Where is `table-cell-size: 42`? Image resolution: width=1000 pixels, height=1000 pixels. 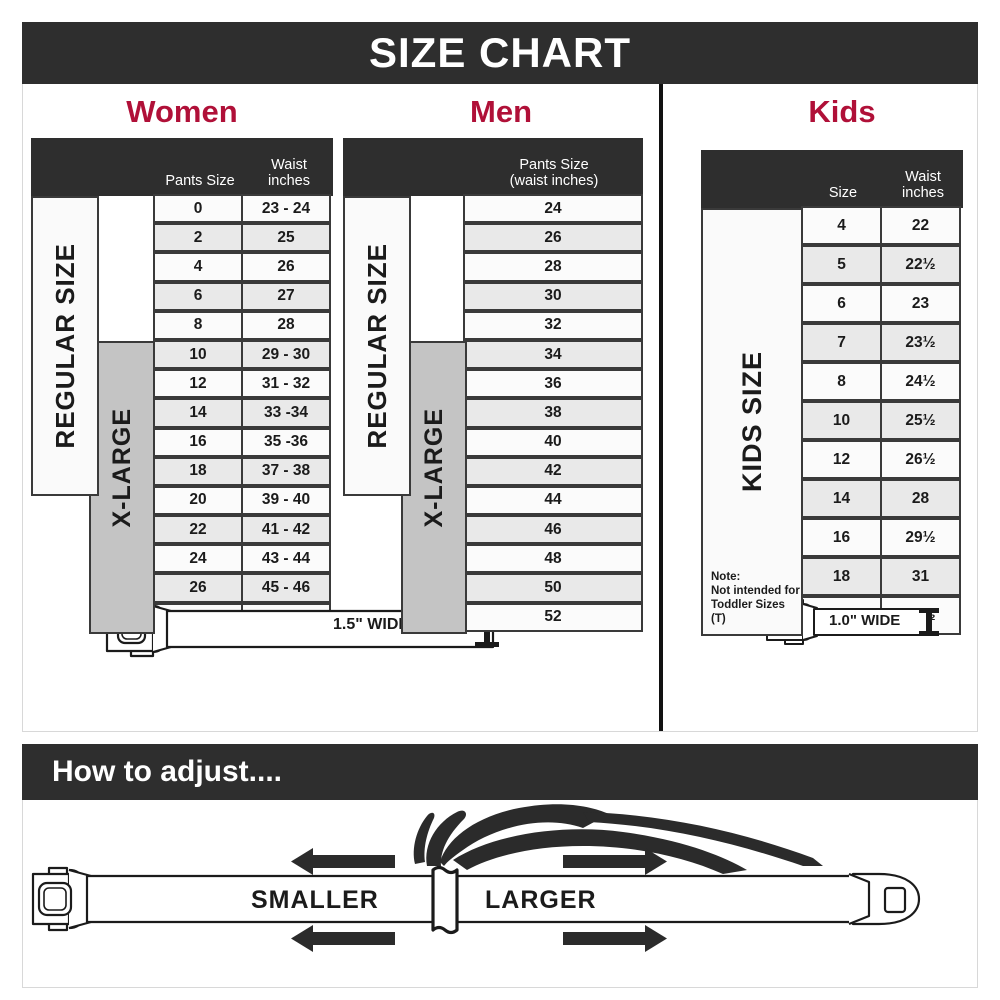
table-cell-size: 42 is located at coordinates (553, 471).